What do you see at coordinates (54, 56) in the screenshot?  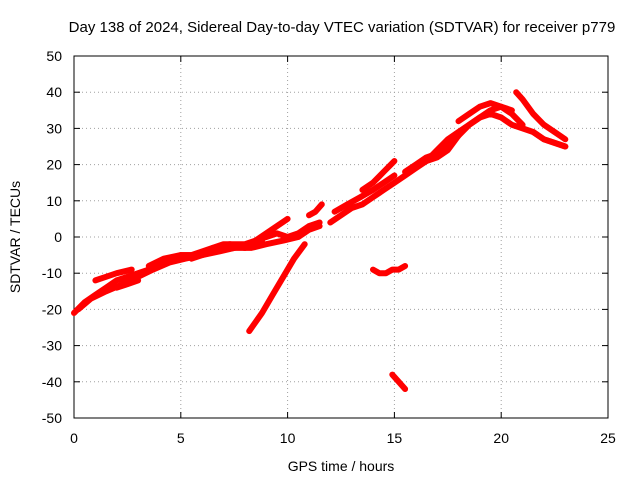 I see `y-tick-label: 50` at bounding box center [54, 56].